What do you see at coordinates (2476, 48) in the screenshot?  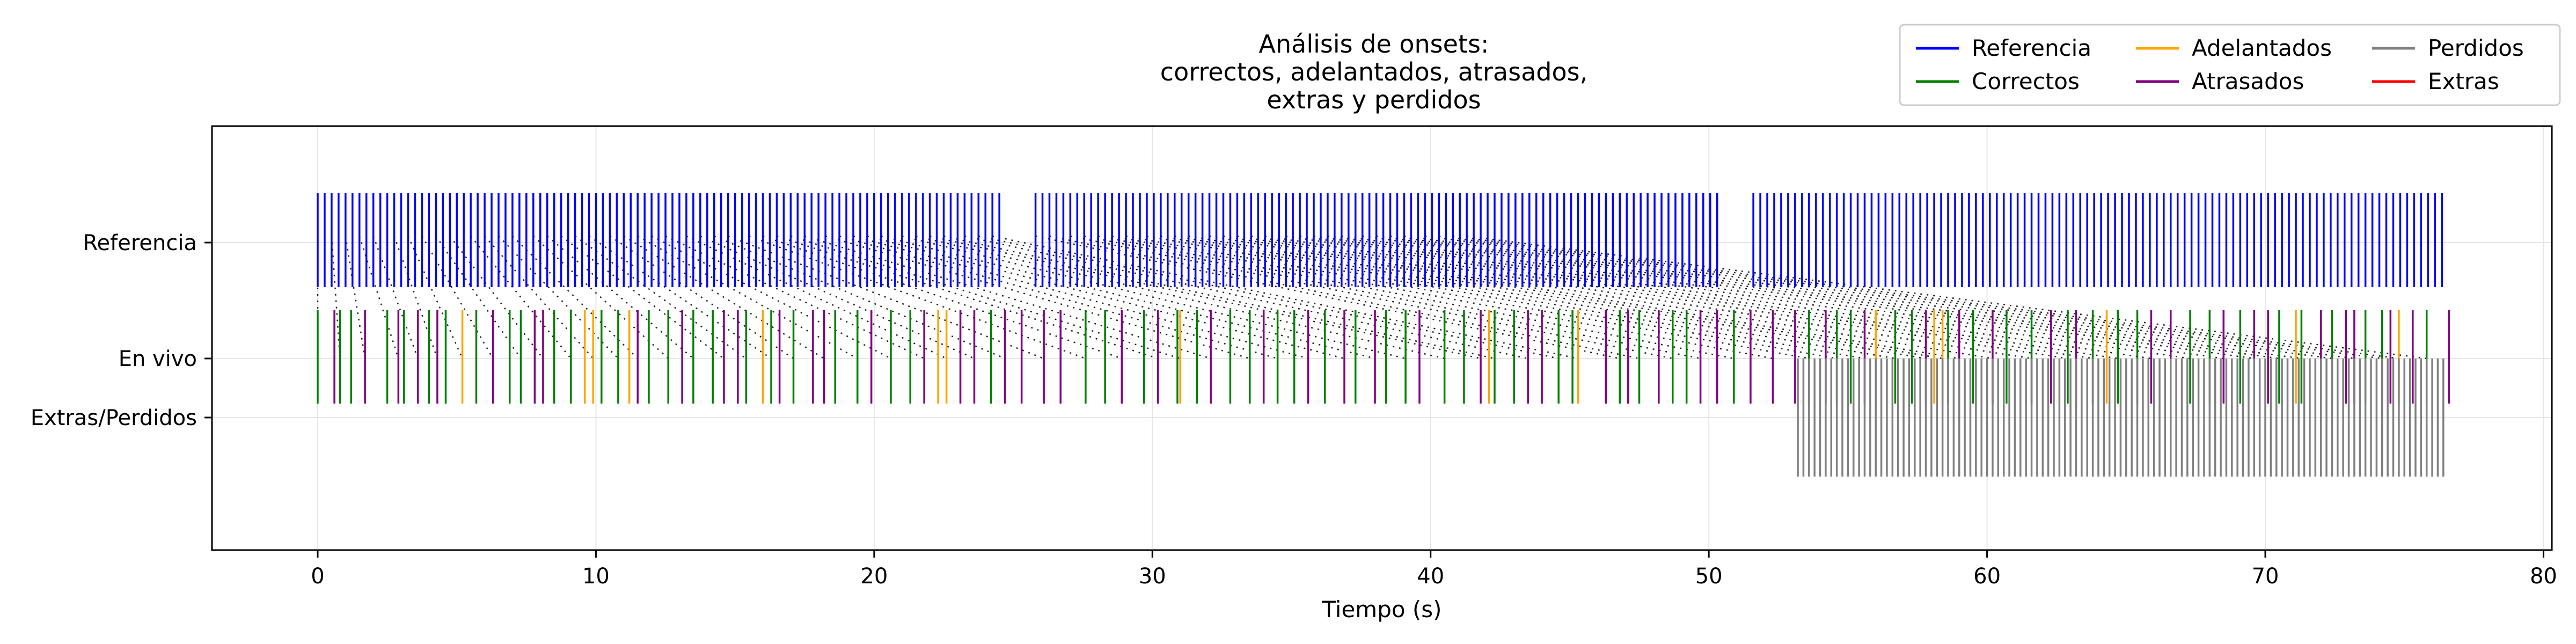 I see `legend-entry: Perdidos` at bounding box center [2476, 48].